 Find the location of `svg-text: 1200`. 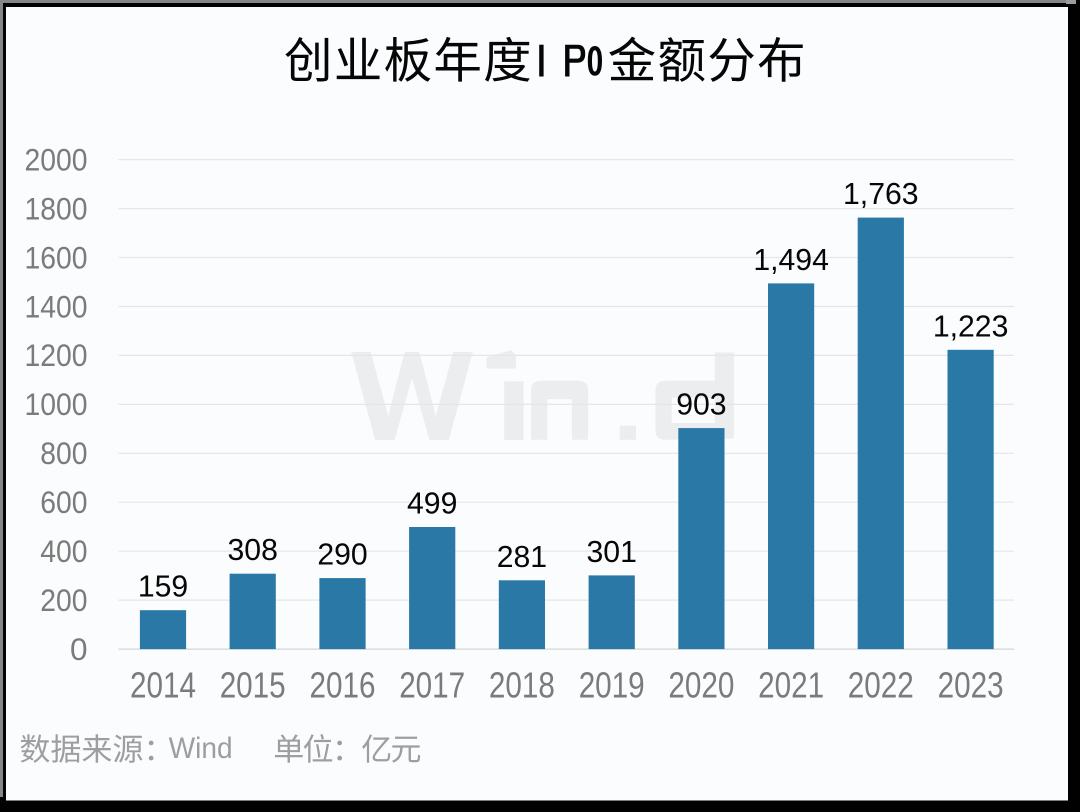

svg-text: 1200 is located at coordinates (56, 355).